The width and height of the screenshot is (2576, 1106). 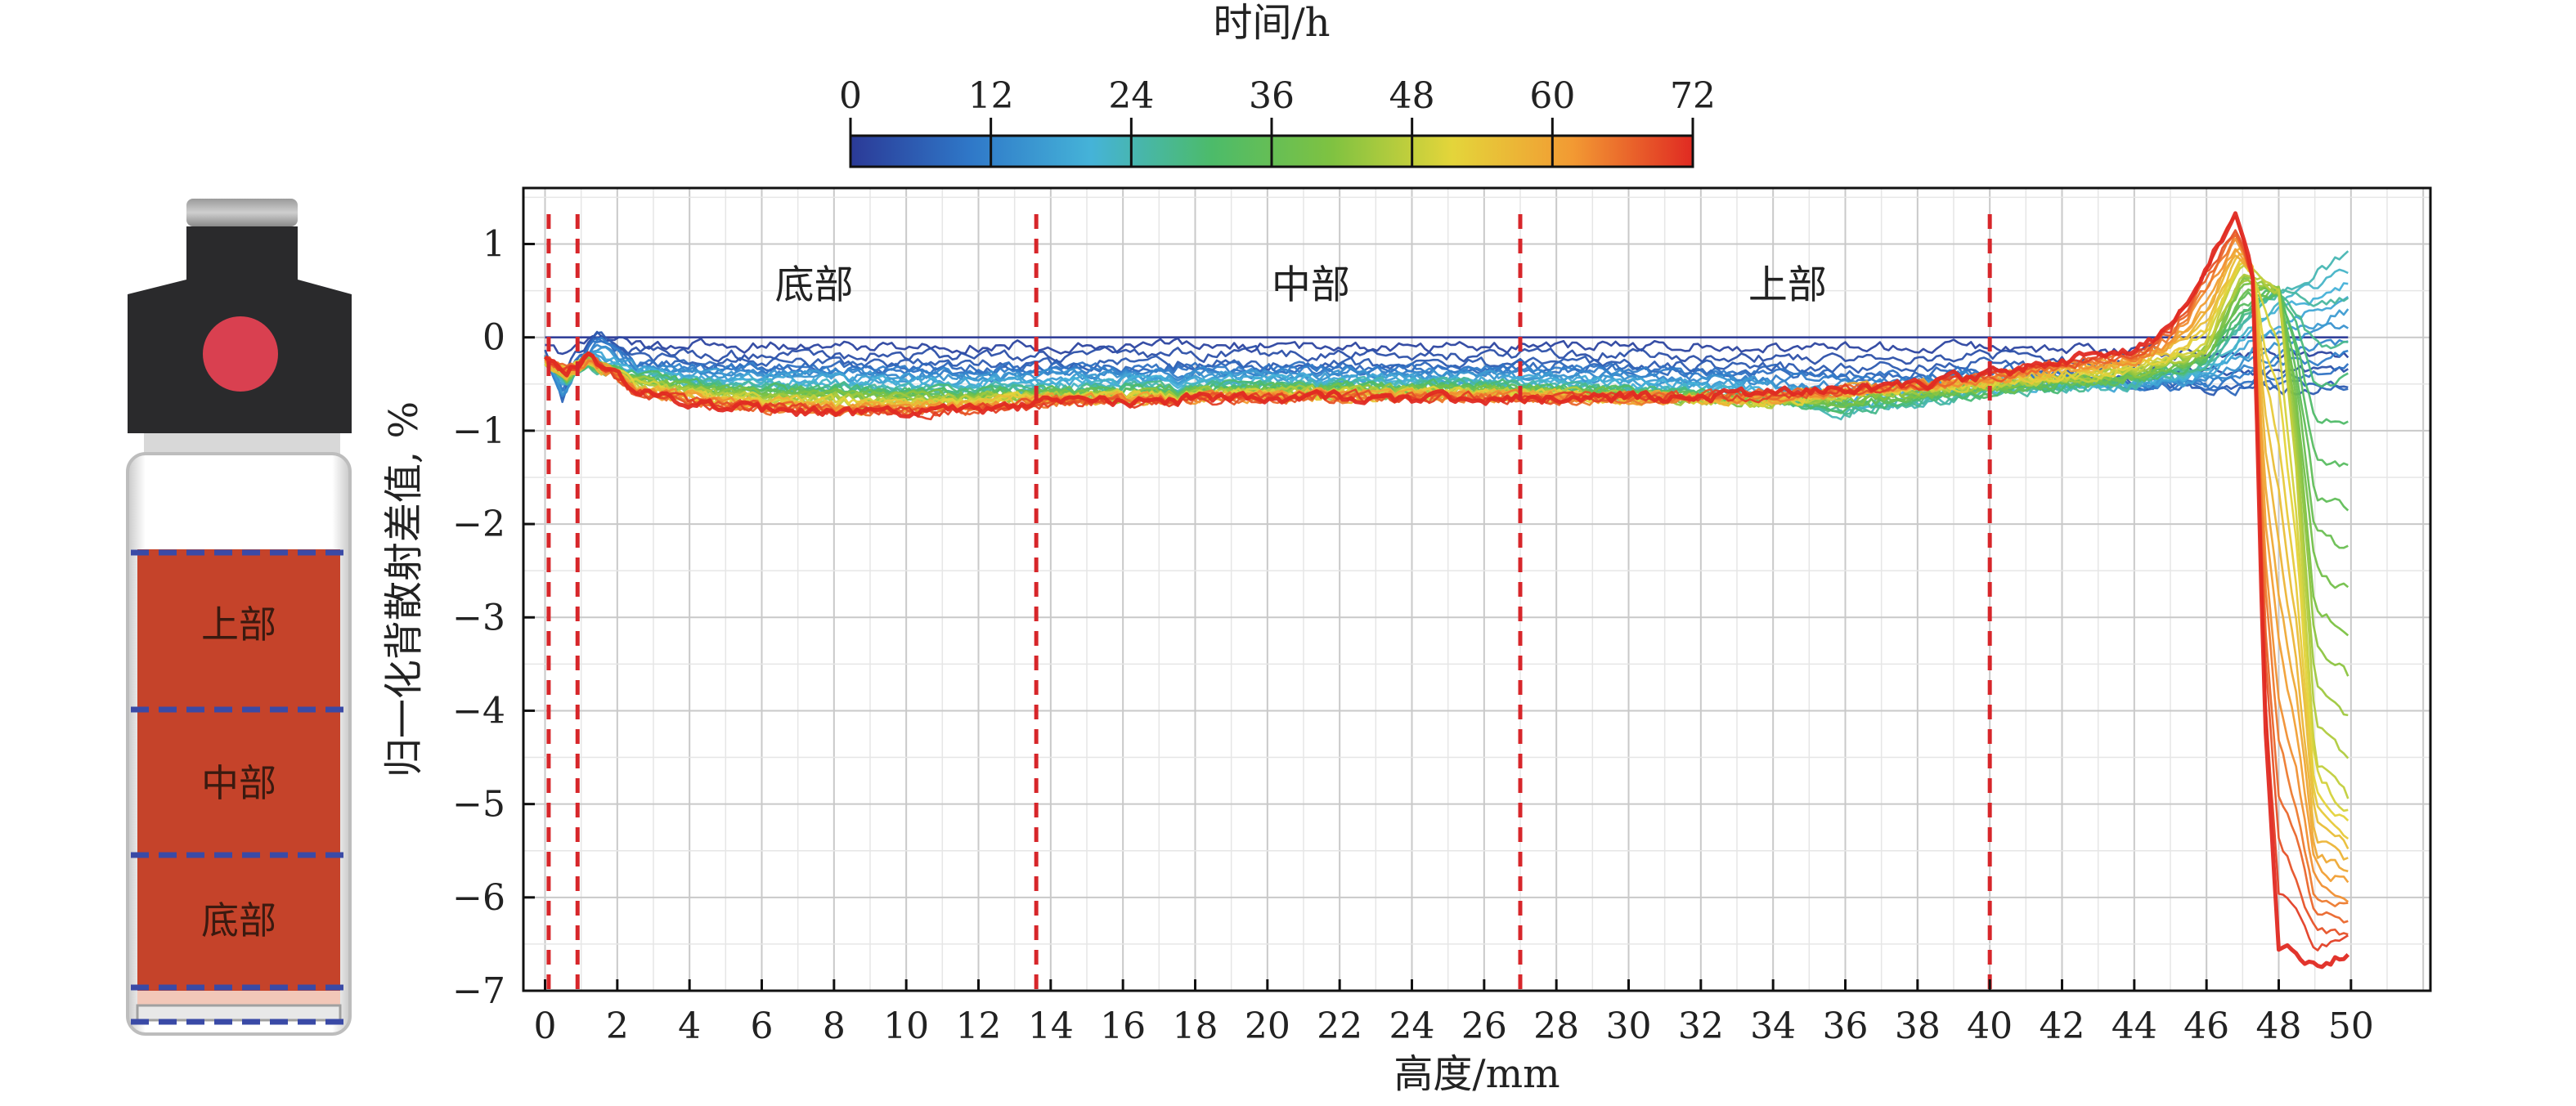 I want to click on x-tick-label: 44, so click(x=2134, y=1026).